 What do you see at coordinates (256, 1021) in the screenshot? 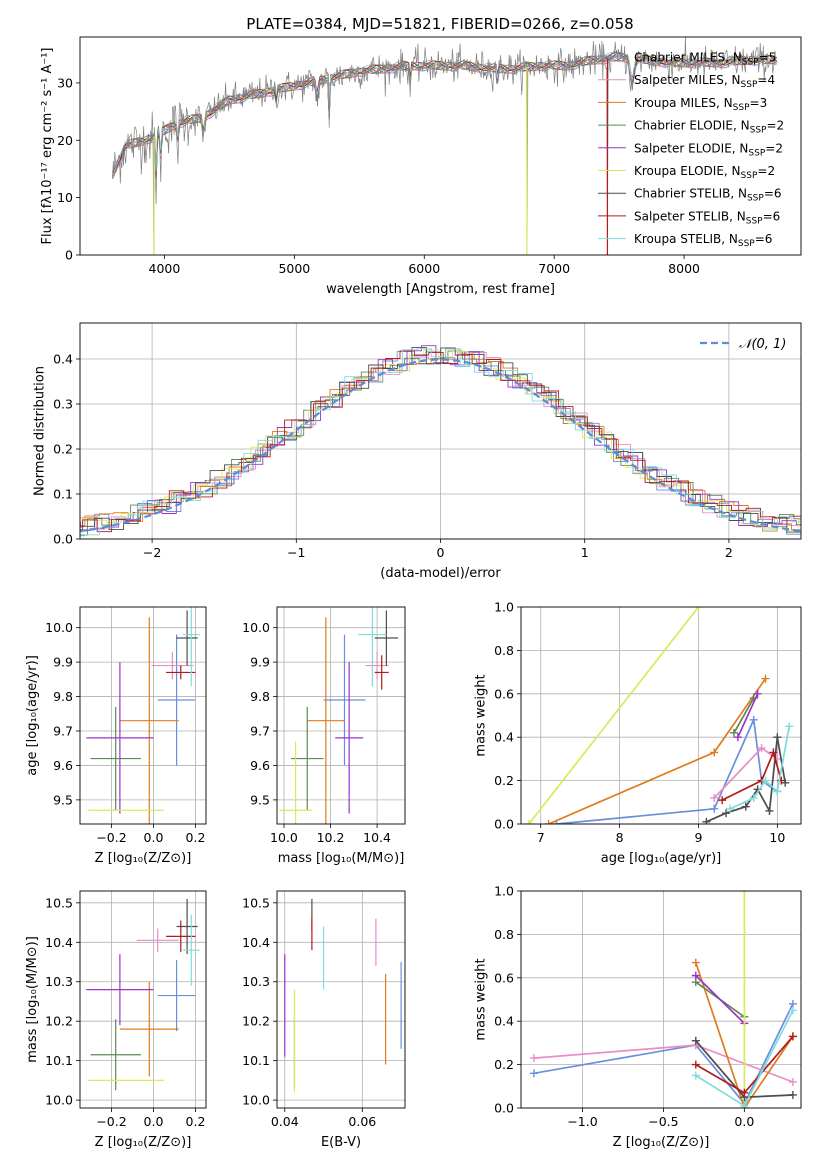
I see `mass-vs-ebv-ytick-label: 10.2` at bounding box center [256, 1021].